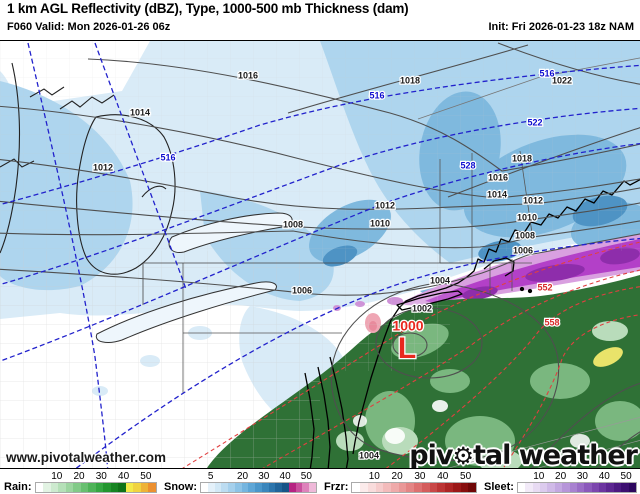 This screenshot has width=640, height=494. I want to click on domain-boundary, so click(311, 283).